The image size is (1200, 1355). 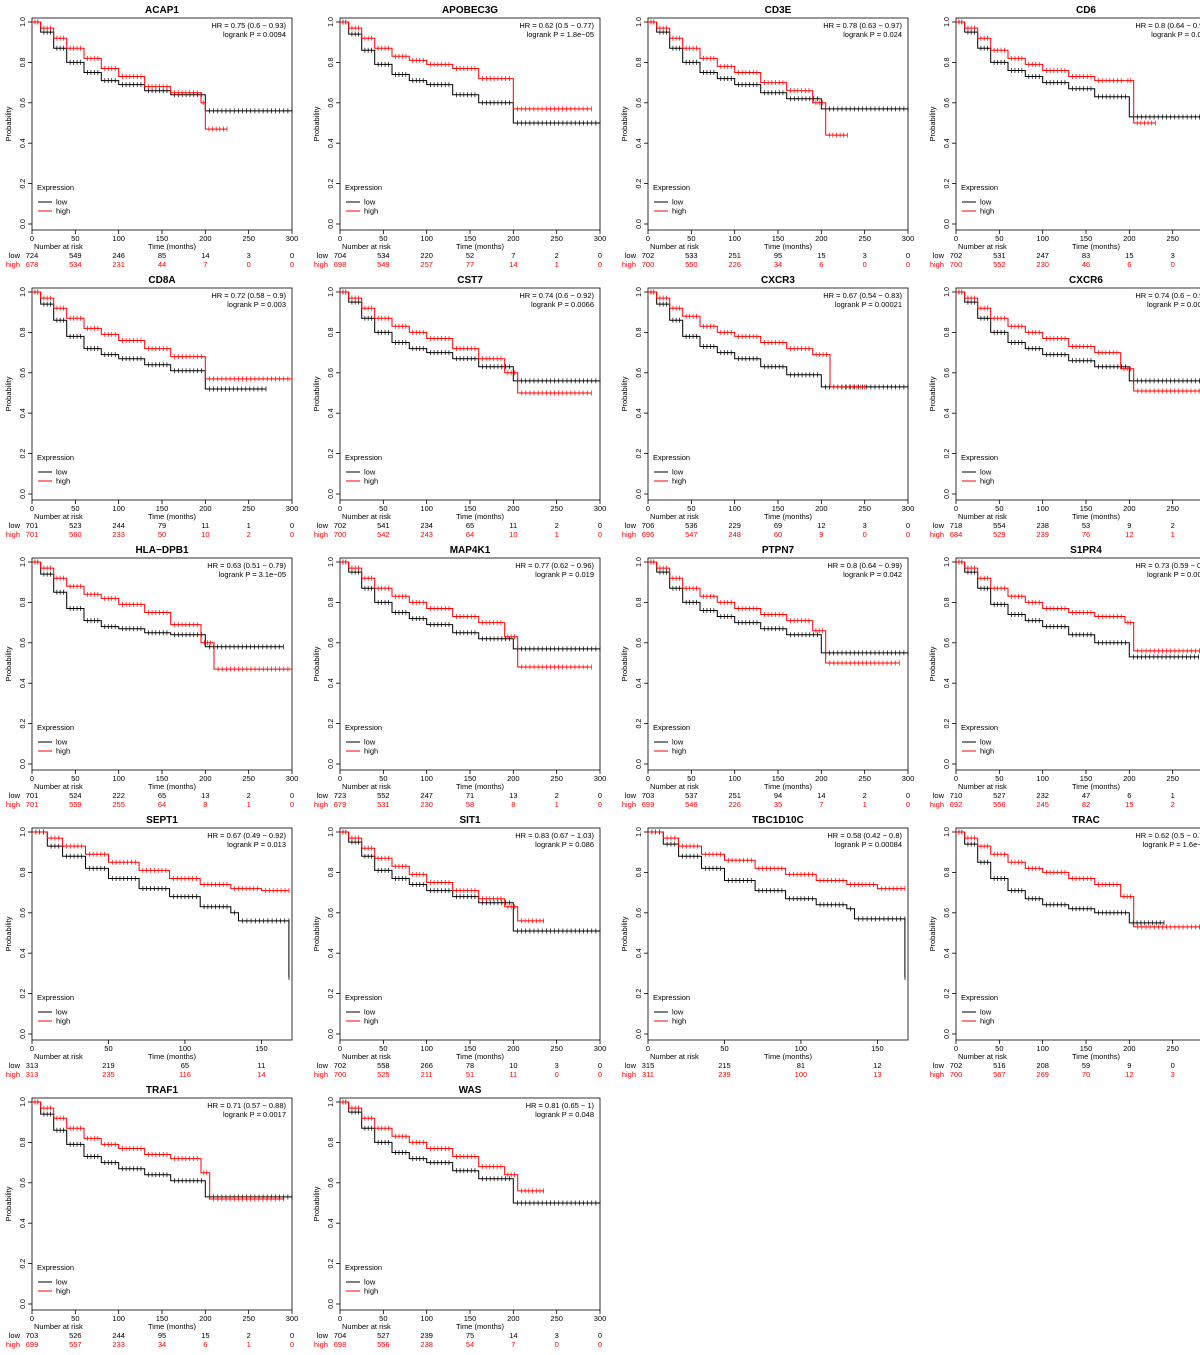 What do you see at coordinates (1129, 534) in the screenshot?
I see `risk-high-value: 12` at bounding box center [1129, 534].